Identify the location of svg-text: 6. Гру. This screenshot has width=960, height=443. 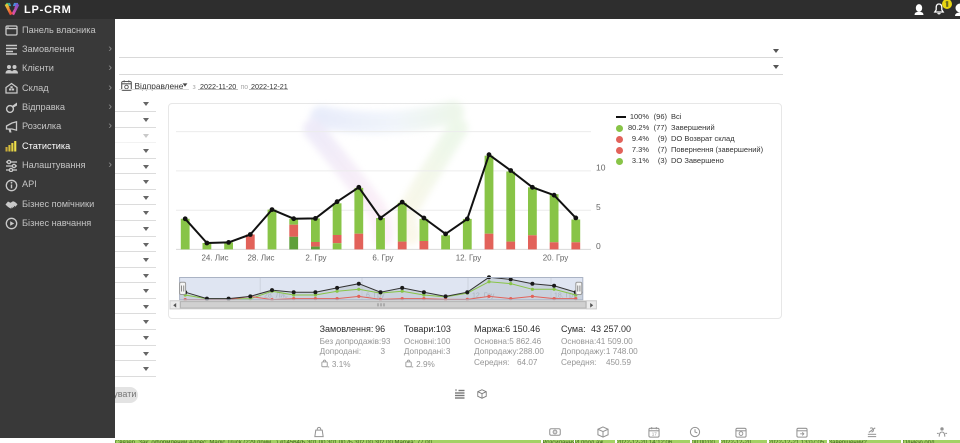
(382, 258).